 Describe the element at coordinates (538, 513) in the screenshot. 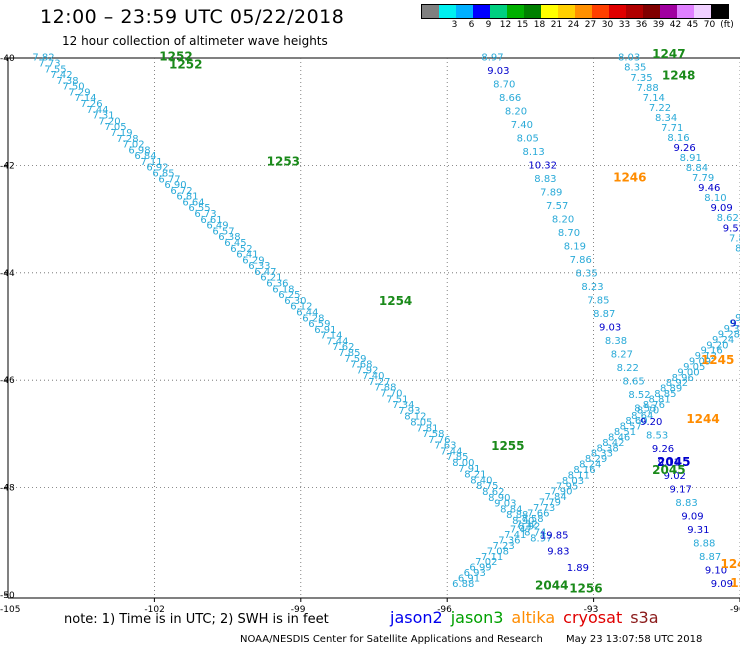

I see `track-b-swh-value: 7.66` at that location.